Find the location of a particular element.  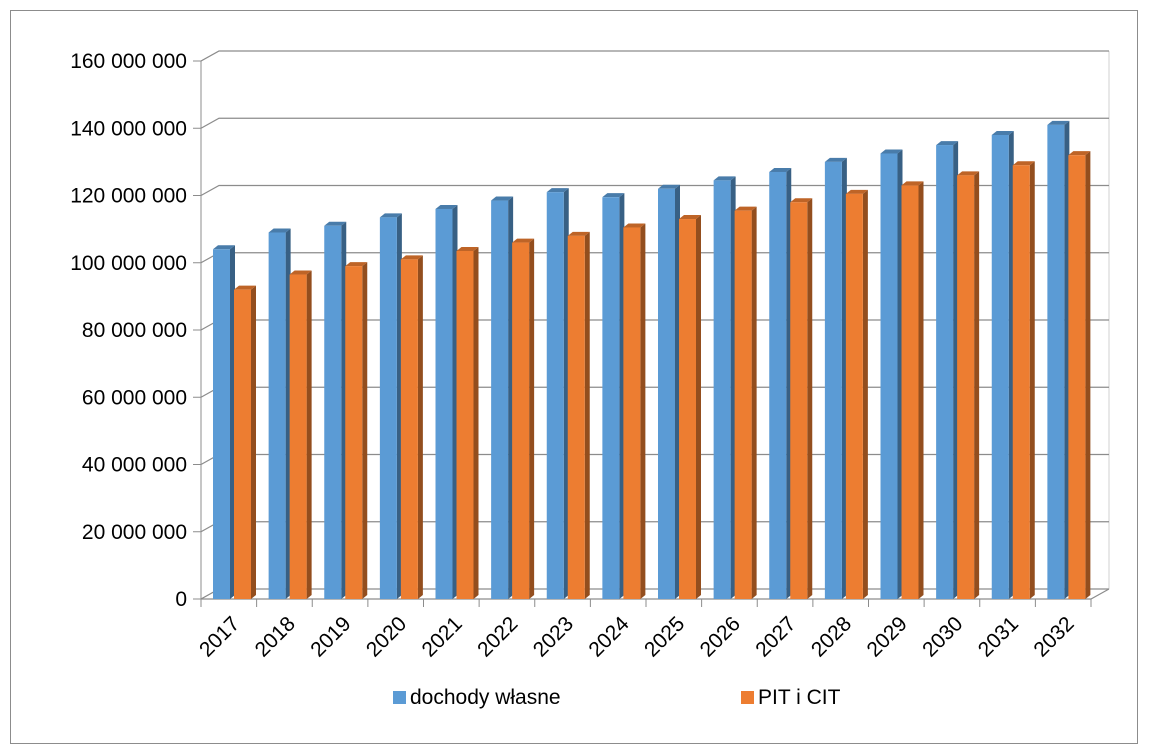

x-tick-label: 2032 is located at coordinates (1053, 636).